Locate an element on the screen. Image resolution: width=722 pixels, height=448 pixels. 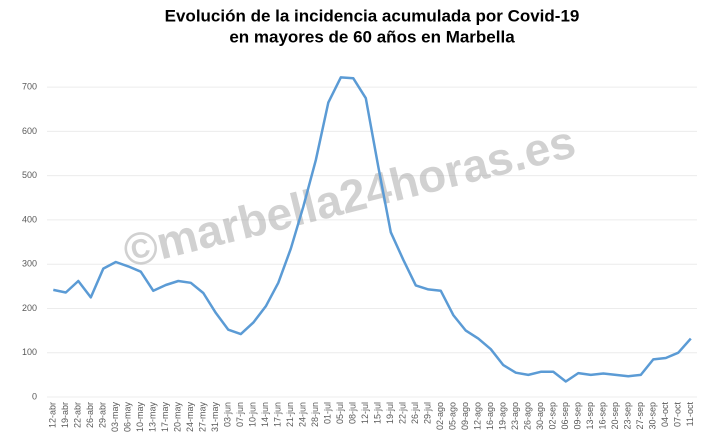
x-tick-label: 29-abr is located at coordinates (103, 415).